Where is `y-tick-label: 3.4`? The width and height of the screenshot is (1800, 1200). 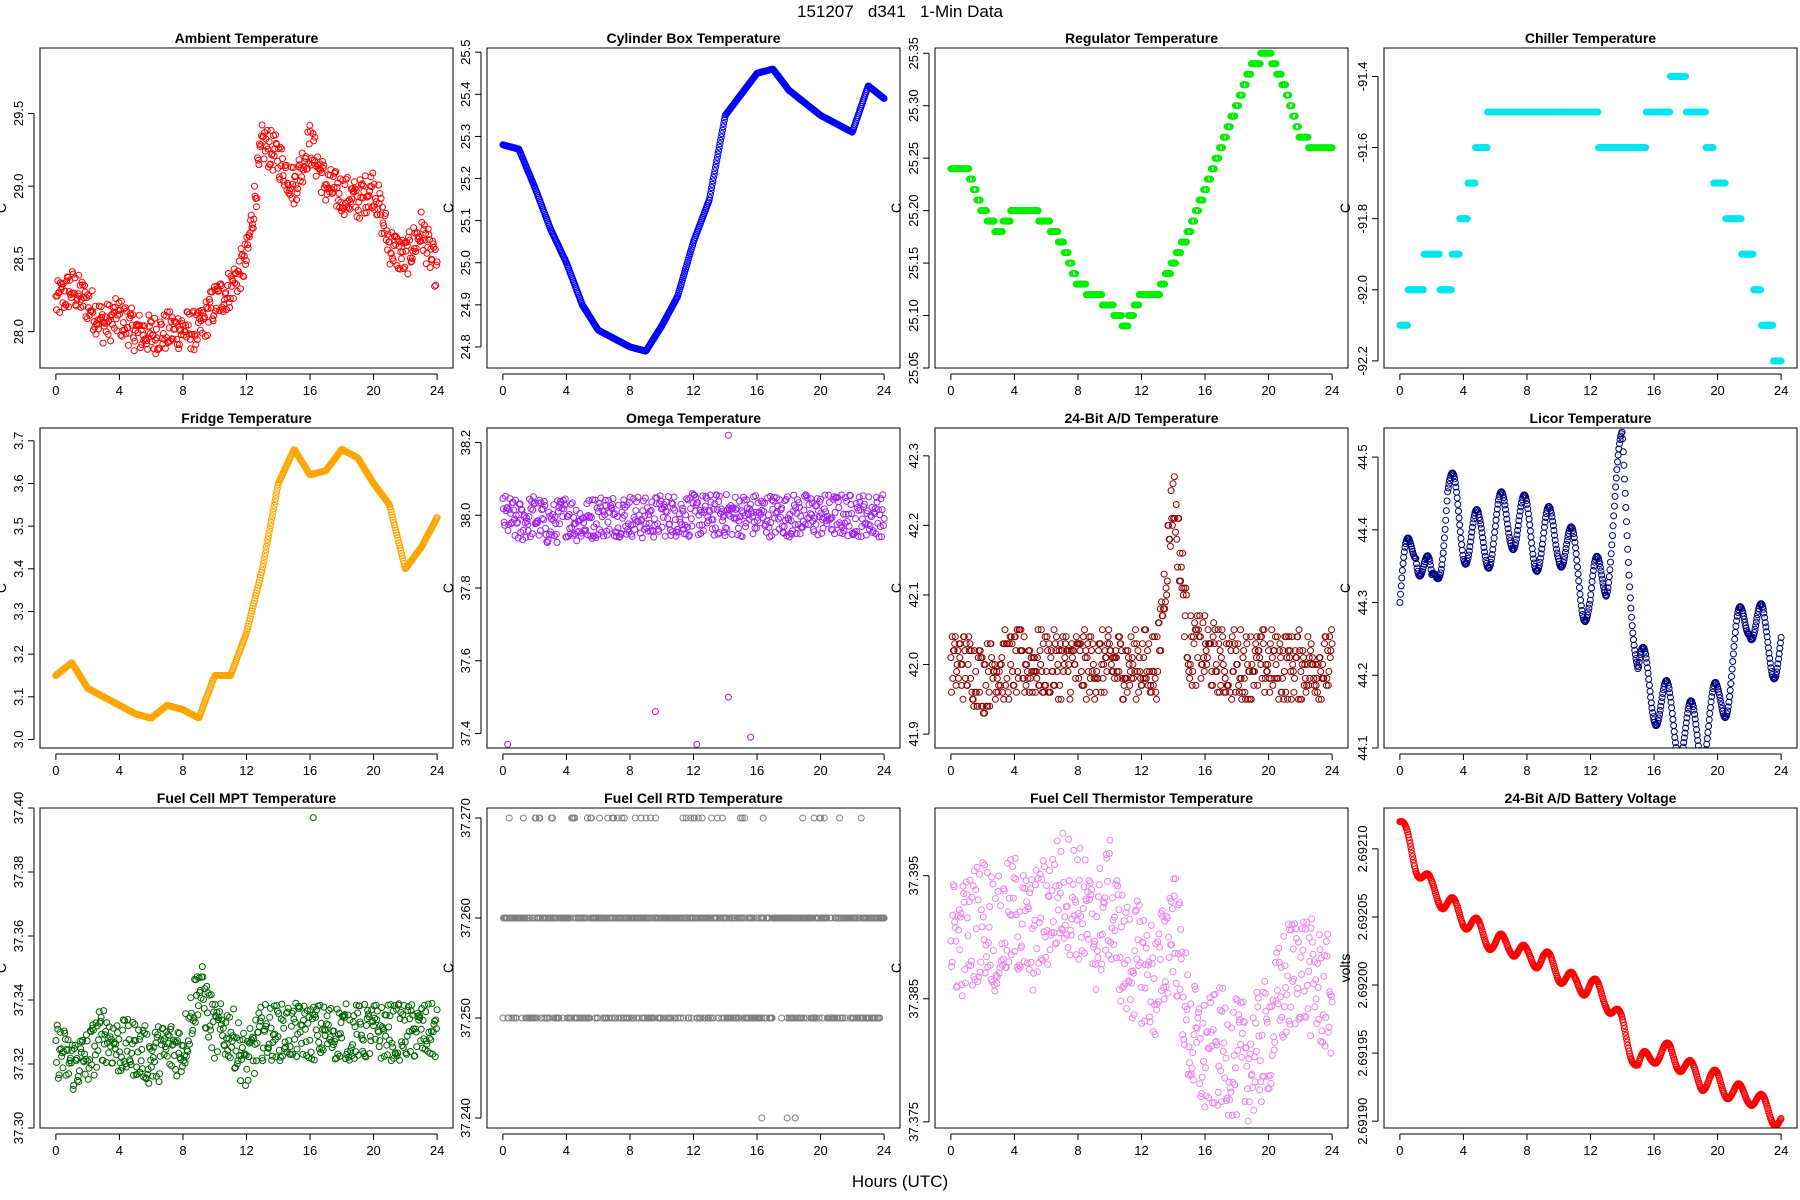 y-tick-label: 3.4 is located at coordinates (18, 569).